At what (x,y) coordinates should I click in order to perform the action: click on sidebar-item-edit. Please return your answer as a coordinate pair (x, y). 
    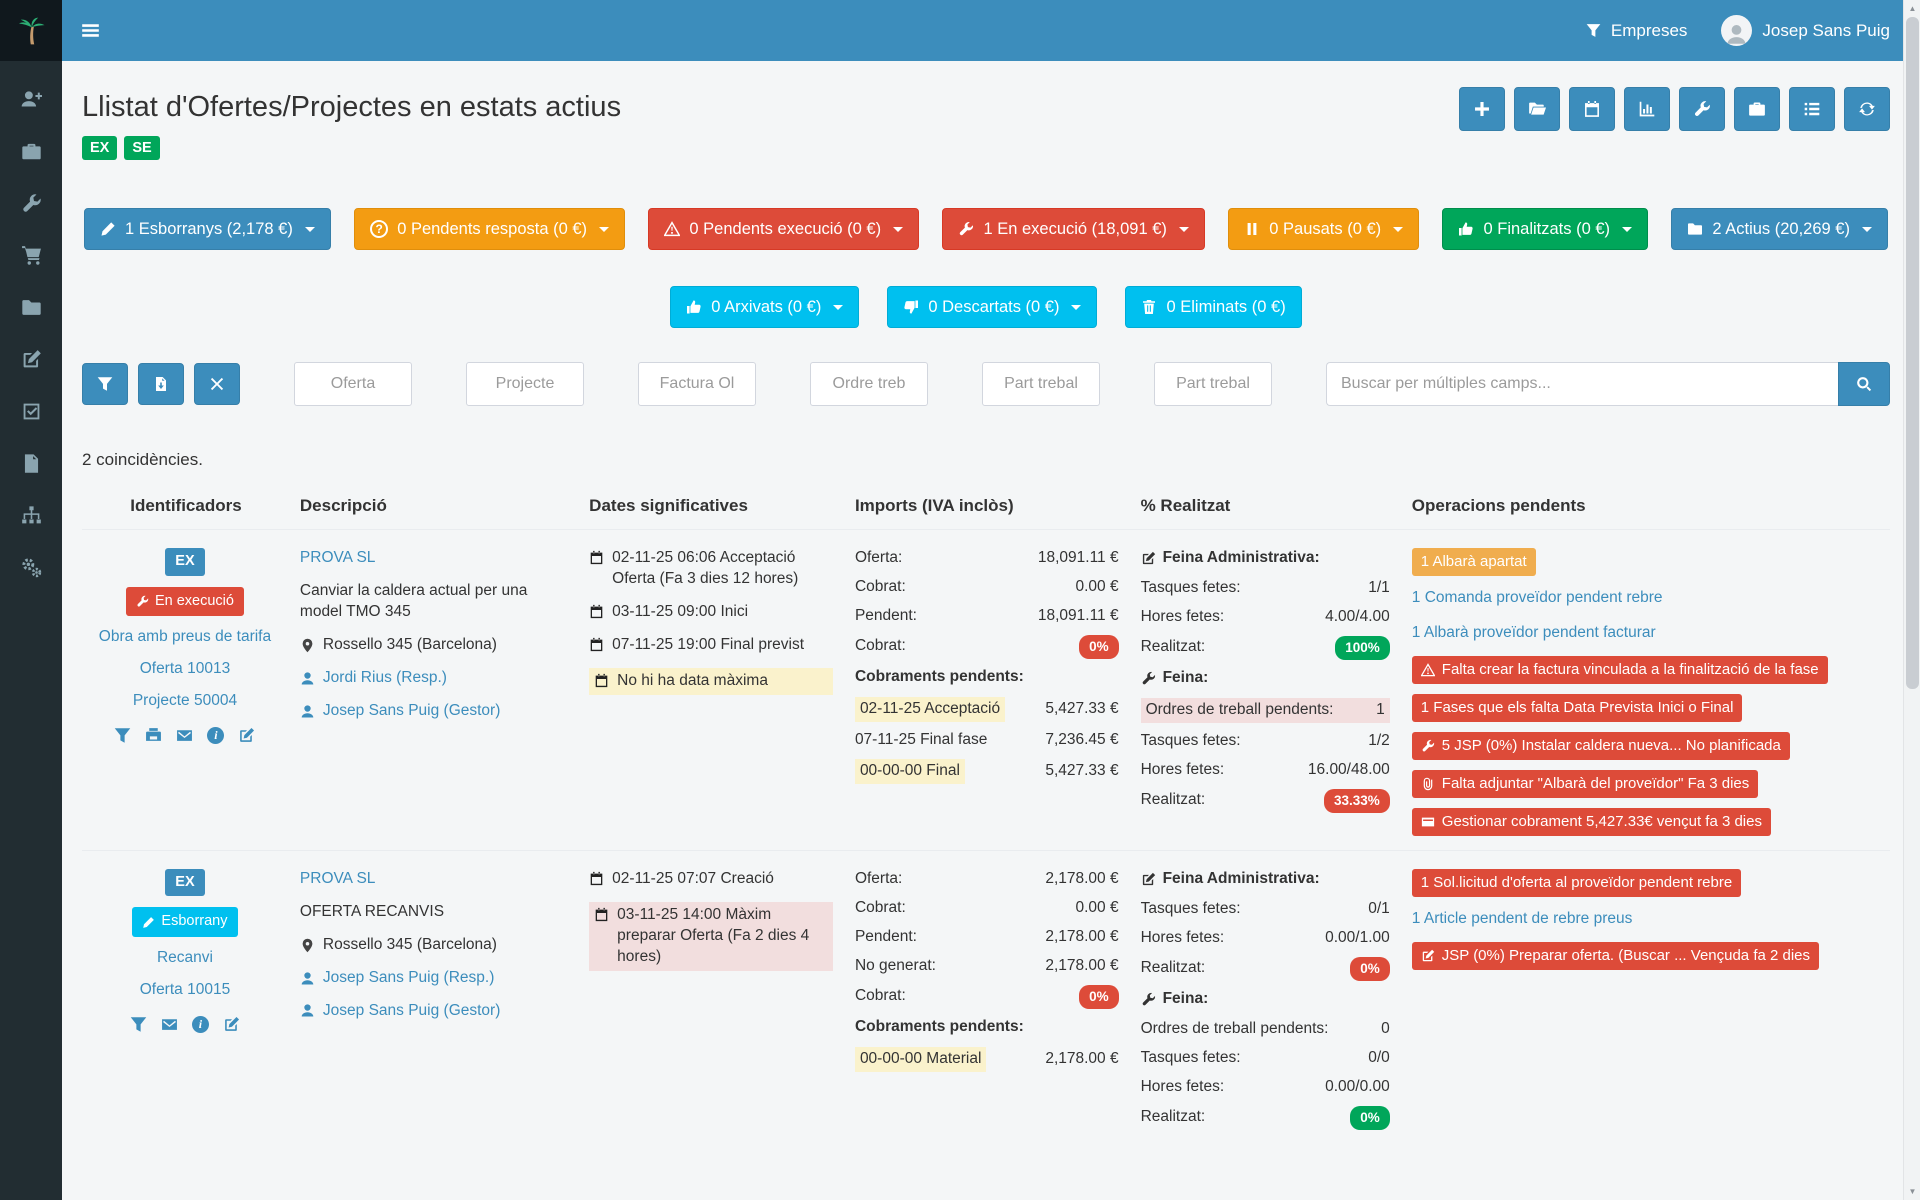
    Looking at the image, I should click on (31, 359).